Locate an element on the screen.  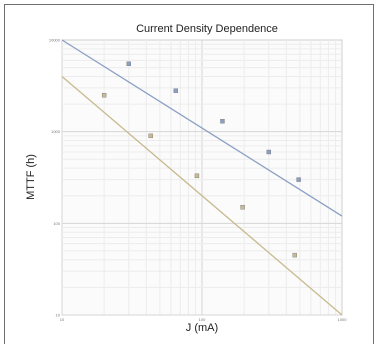
y-axis-label: MTTF (h) is located at coordinates (31, 177).